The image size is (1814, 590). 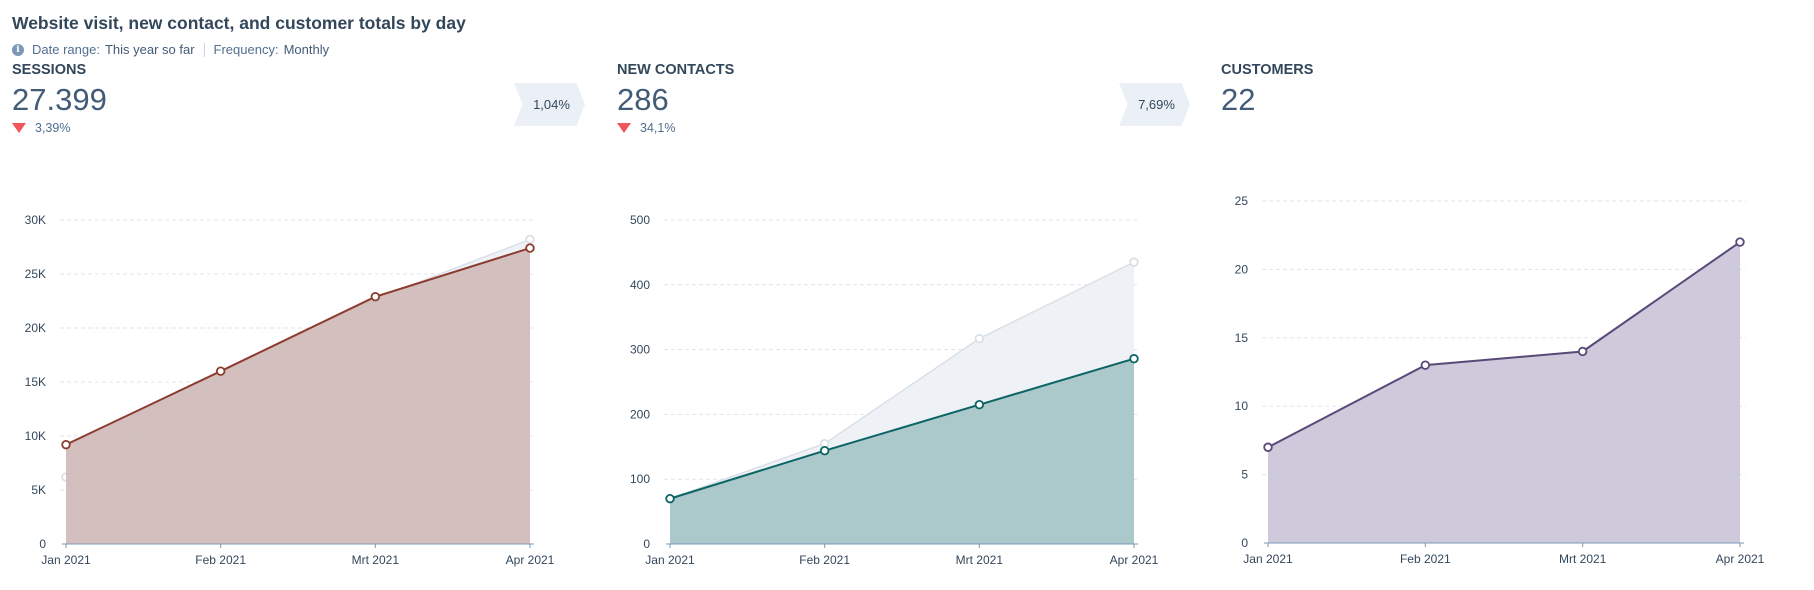 What do you see at coordinates (675, 98) in the screenshot?
I see `kpi-new-contacts: NEW CONTACTS 286 34,1%` at bounding box center [675, 98].